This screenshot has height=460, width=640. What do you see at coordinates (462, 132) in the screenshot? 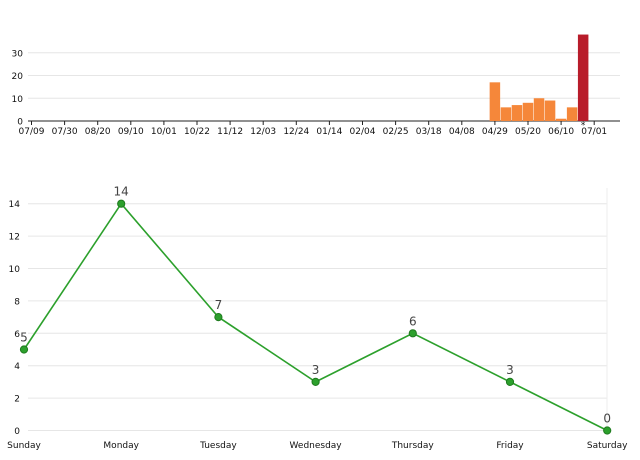
I see `weekly-x-tick-label: 04/08` at bounding box center [462, 132].